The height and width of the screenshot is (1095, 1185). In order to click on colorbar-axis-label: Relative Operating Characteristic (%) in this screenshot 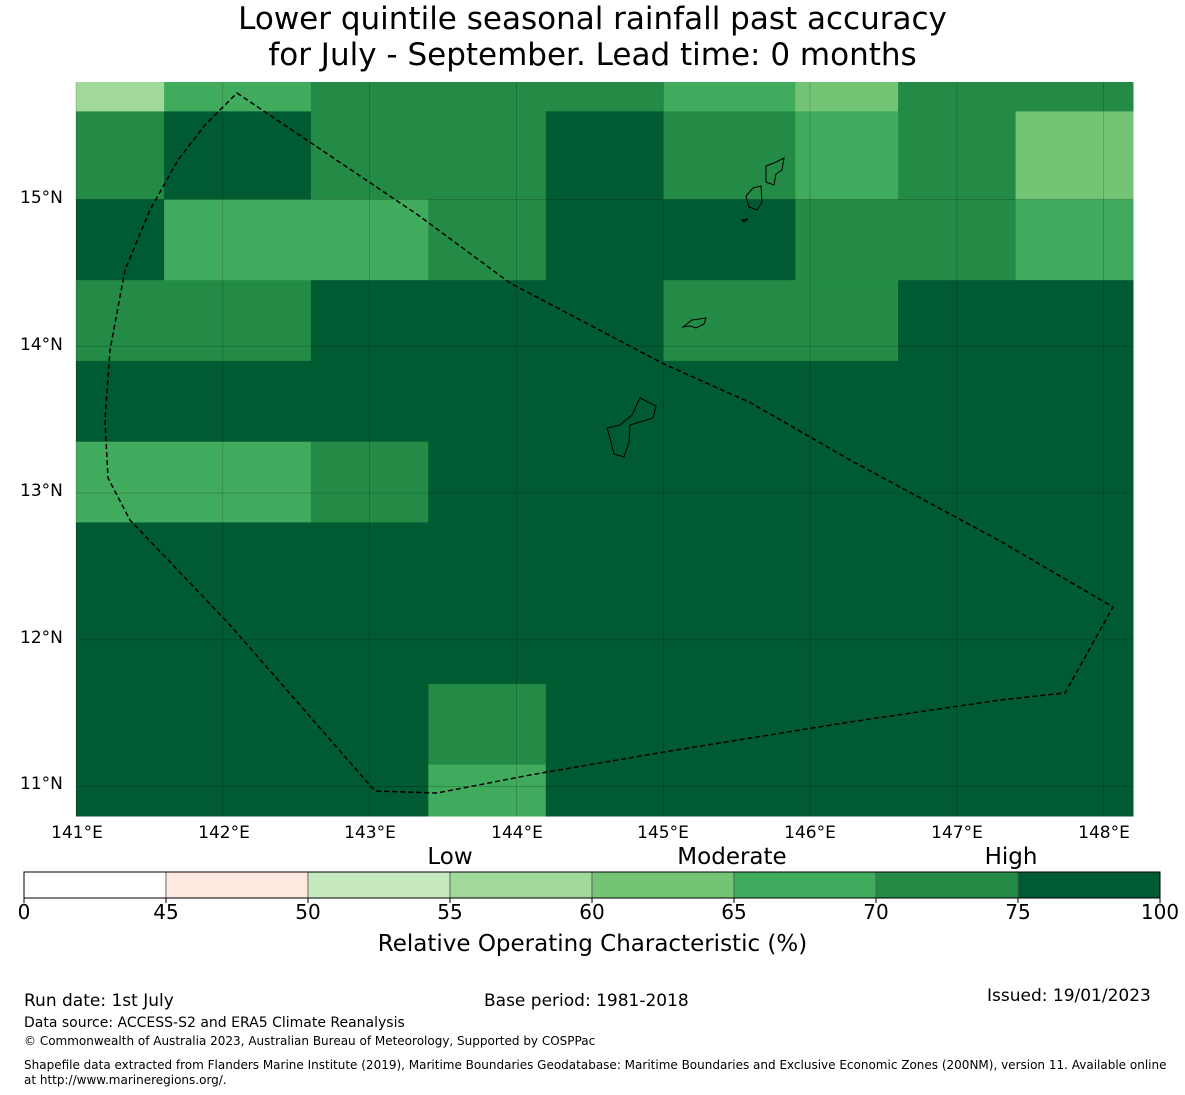, I will do `click(592, 944)`.